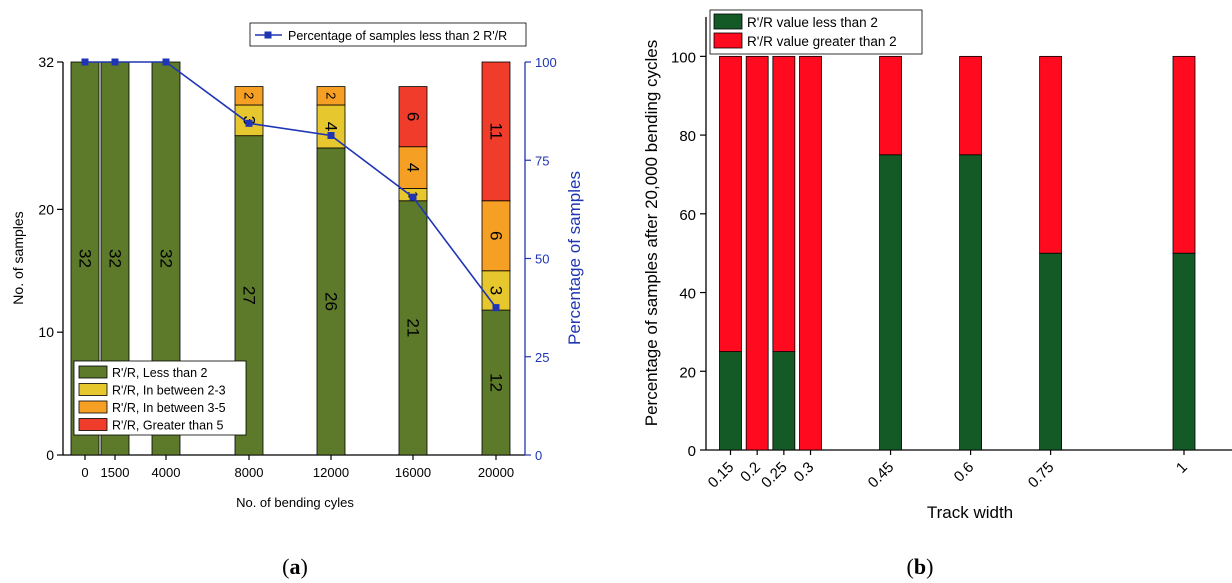 This screenshot has height=583, width=1232. What do you see at coordinates (687, 215) in the screenshot?
I see `chart-b-y-tick-label: 60` at bounding box center [687, 215].